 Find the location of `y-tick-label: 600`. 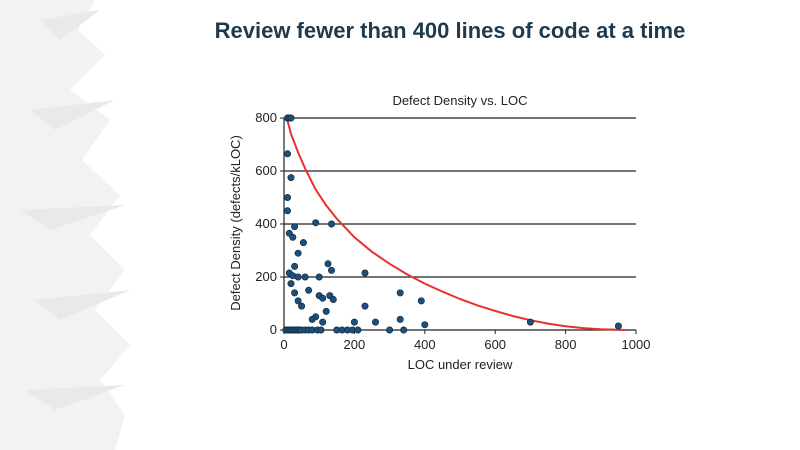

y-tick-label: 600 is located at coordinates (266, 170).